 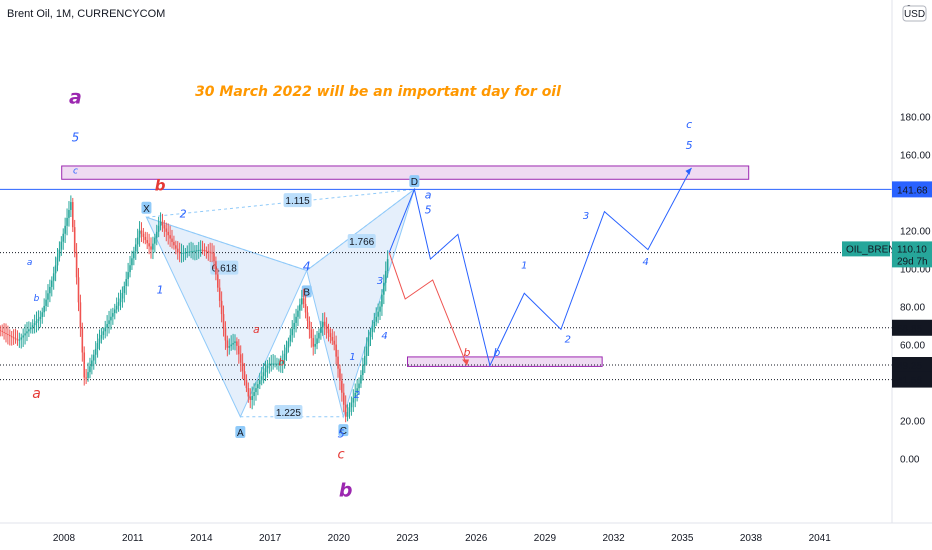 What do you see at coordinates (86, 14) in the screenshot?
I see `symbol-title: Brent Oil, 1M, CURRENCYCOM` at bounding box center [86, 14].